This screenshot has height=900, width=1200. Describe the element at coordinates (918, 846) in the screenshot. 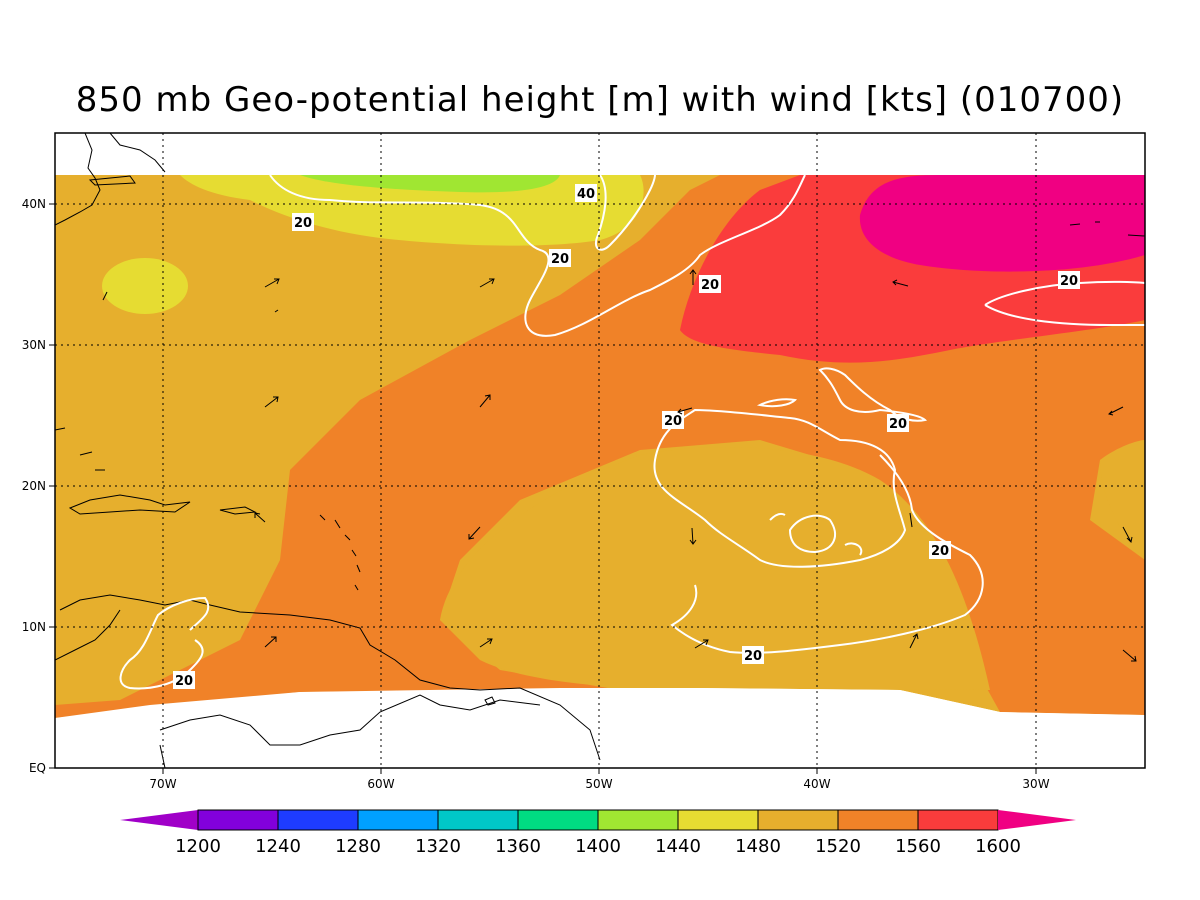

I see `colorbar-level-label: 1560` at that location.